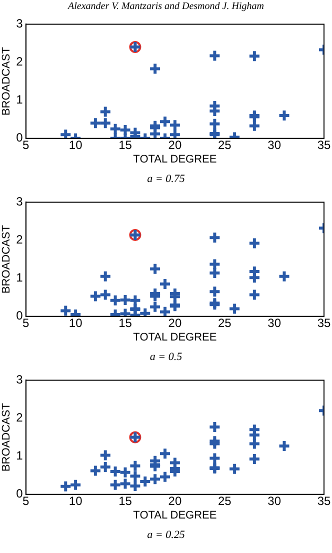 This screenshot has height=553, width=332. Describe the element at coordinates (166, 357) in the screenshot. I see `text: a = 0.5` at that location.